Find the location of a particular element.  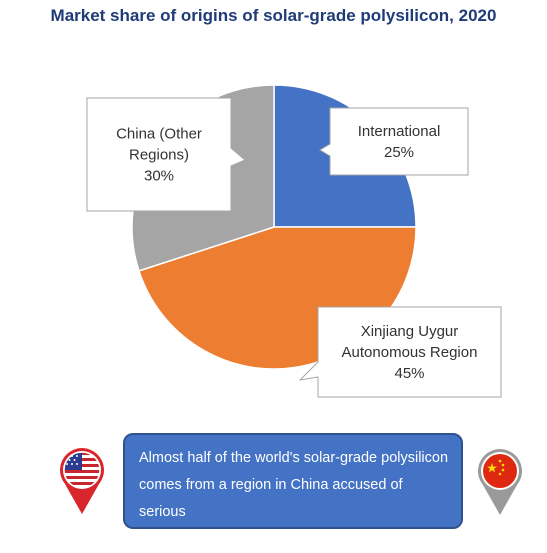

label-line-1-2: 25% is located at coordinates (399, 152).